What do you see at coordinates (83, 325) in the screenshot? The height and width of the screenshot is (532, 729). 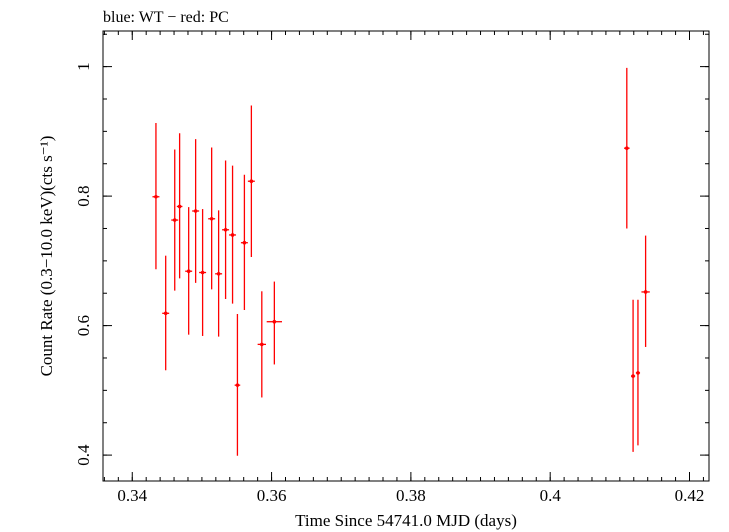 I see `y-tick-label: 0.6` at bounding box center [83, 325].